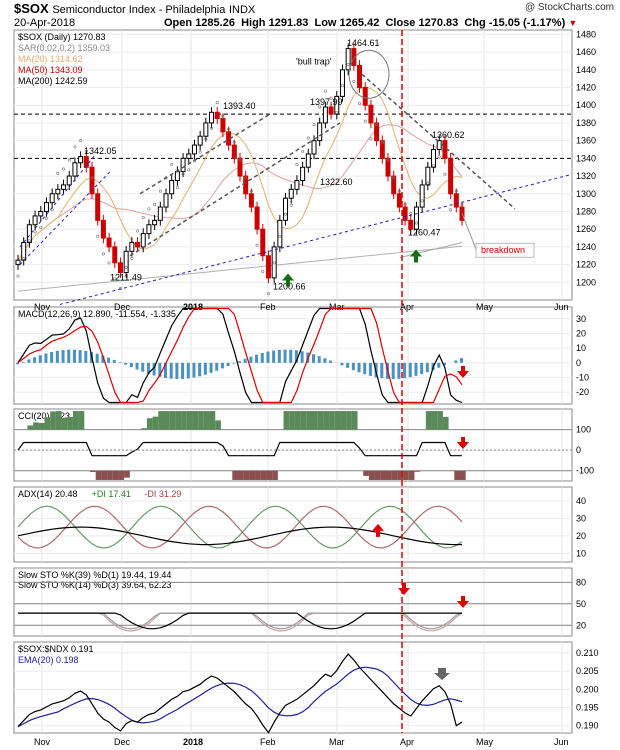  I want to click on y-tick-label: 0, so click(578, 450).